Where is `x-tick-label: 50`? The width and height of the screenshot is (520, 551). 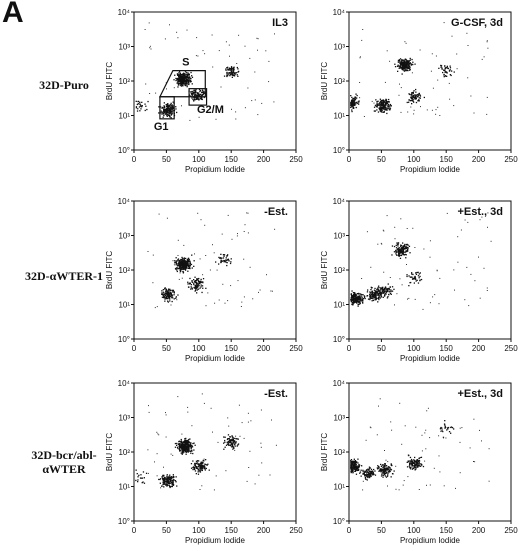
x-tick-label: 50 is located at coordinates (166, 348).